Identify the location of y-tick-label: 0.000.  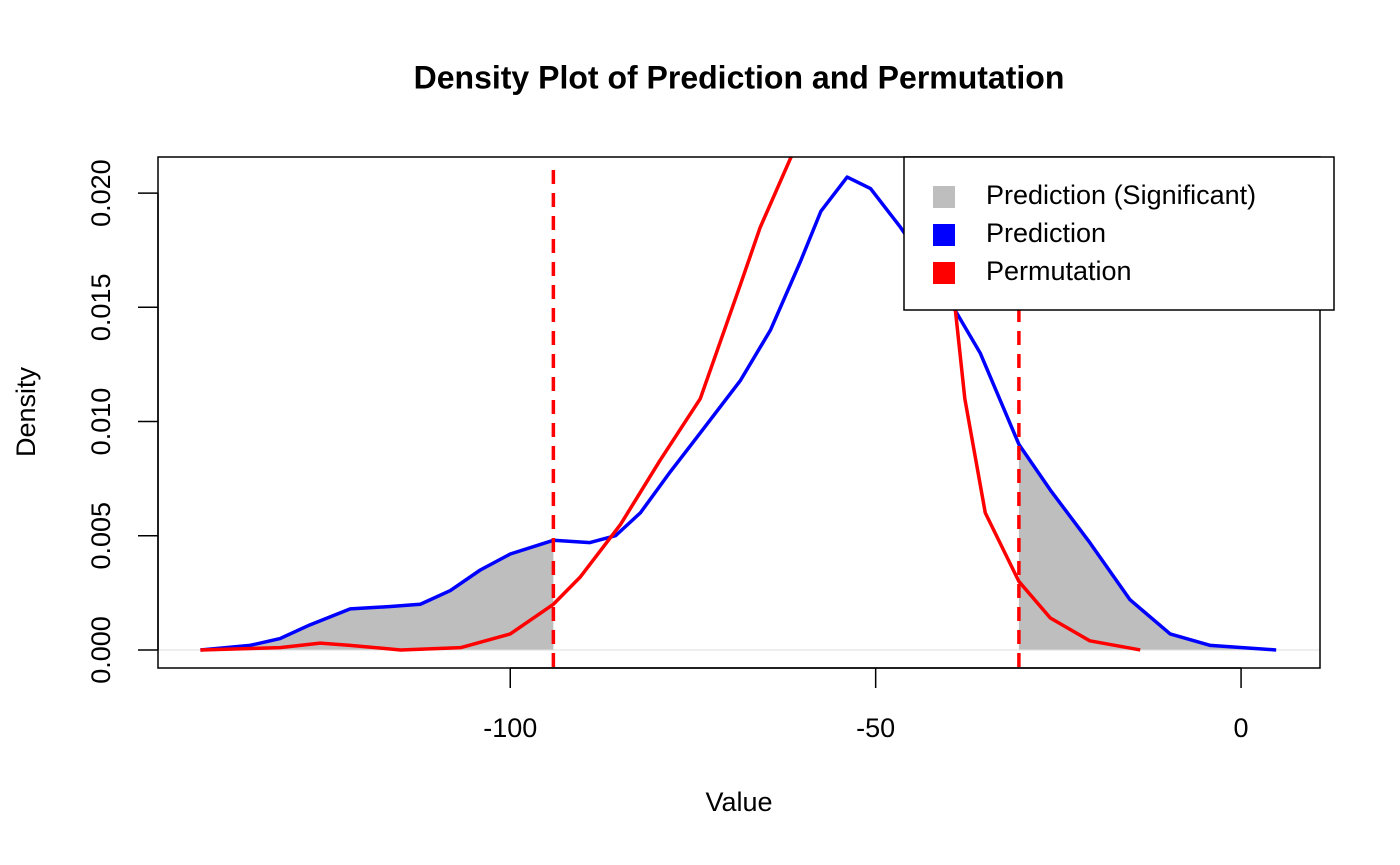
(101, 650).